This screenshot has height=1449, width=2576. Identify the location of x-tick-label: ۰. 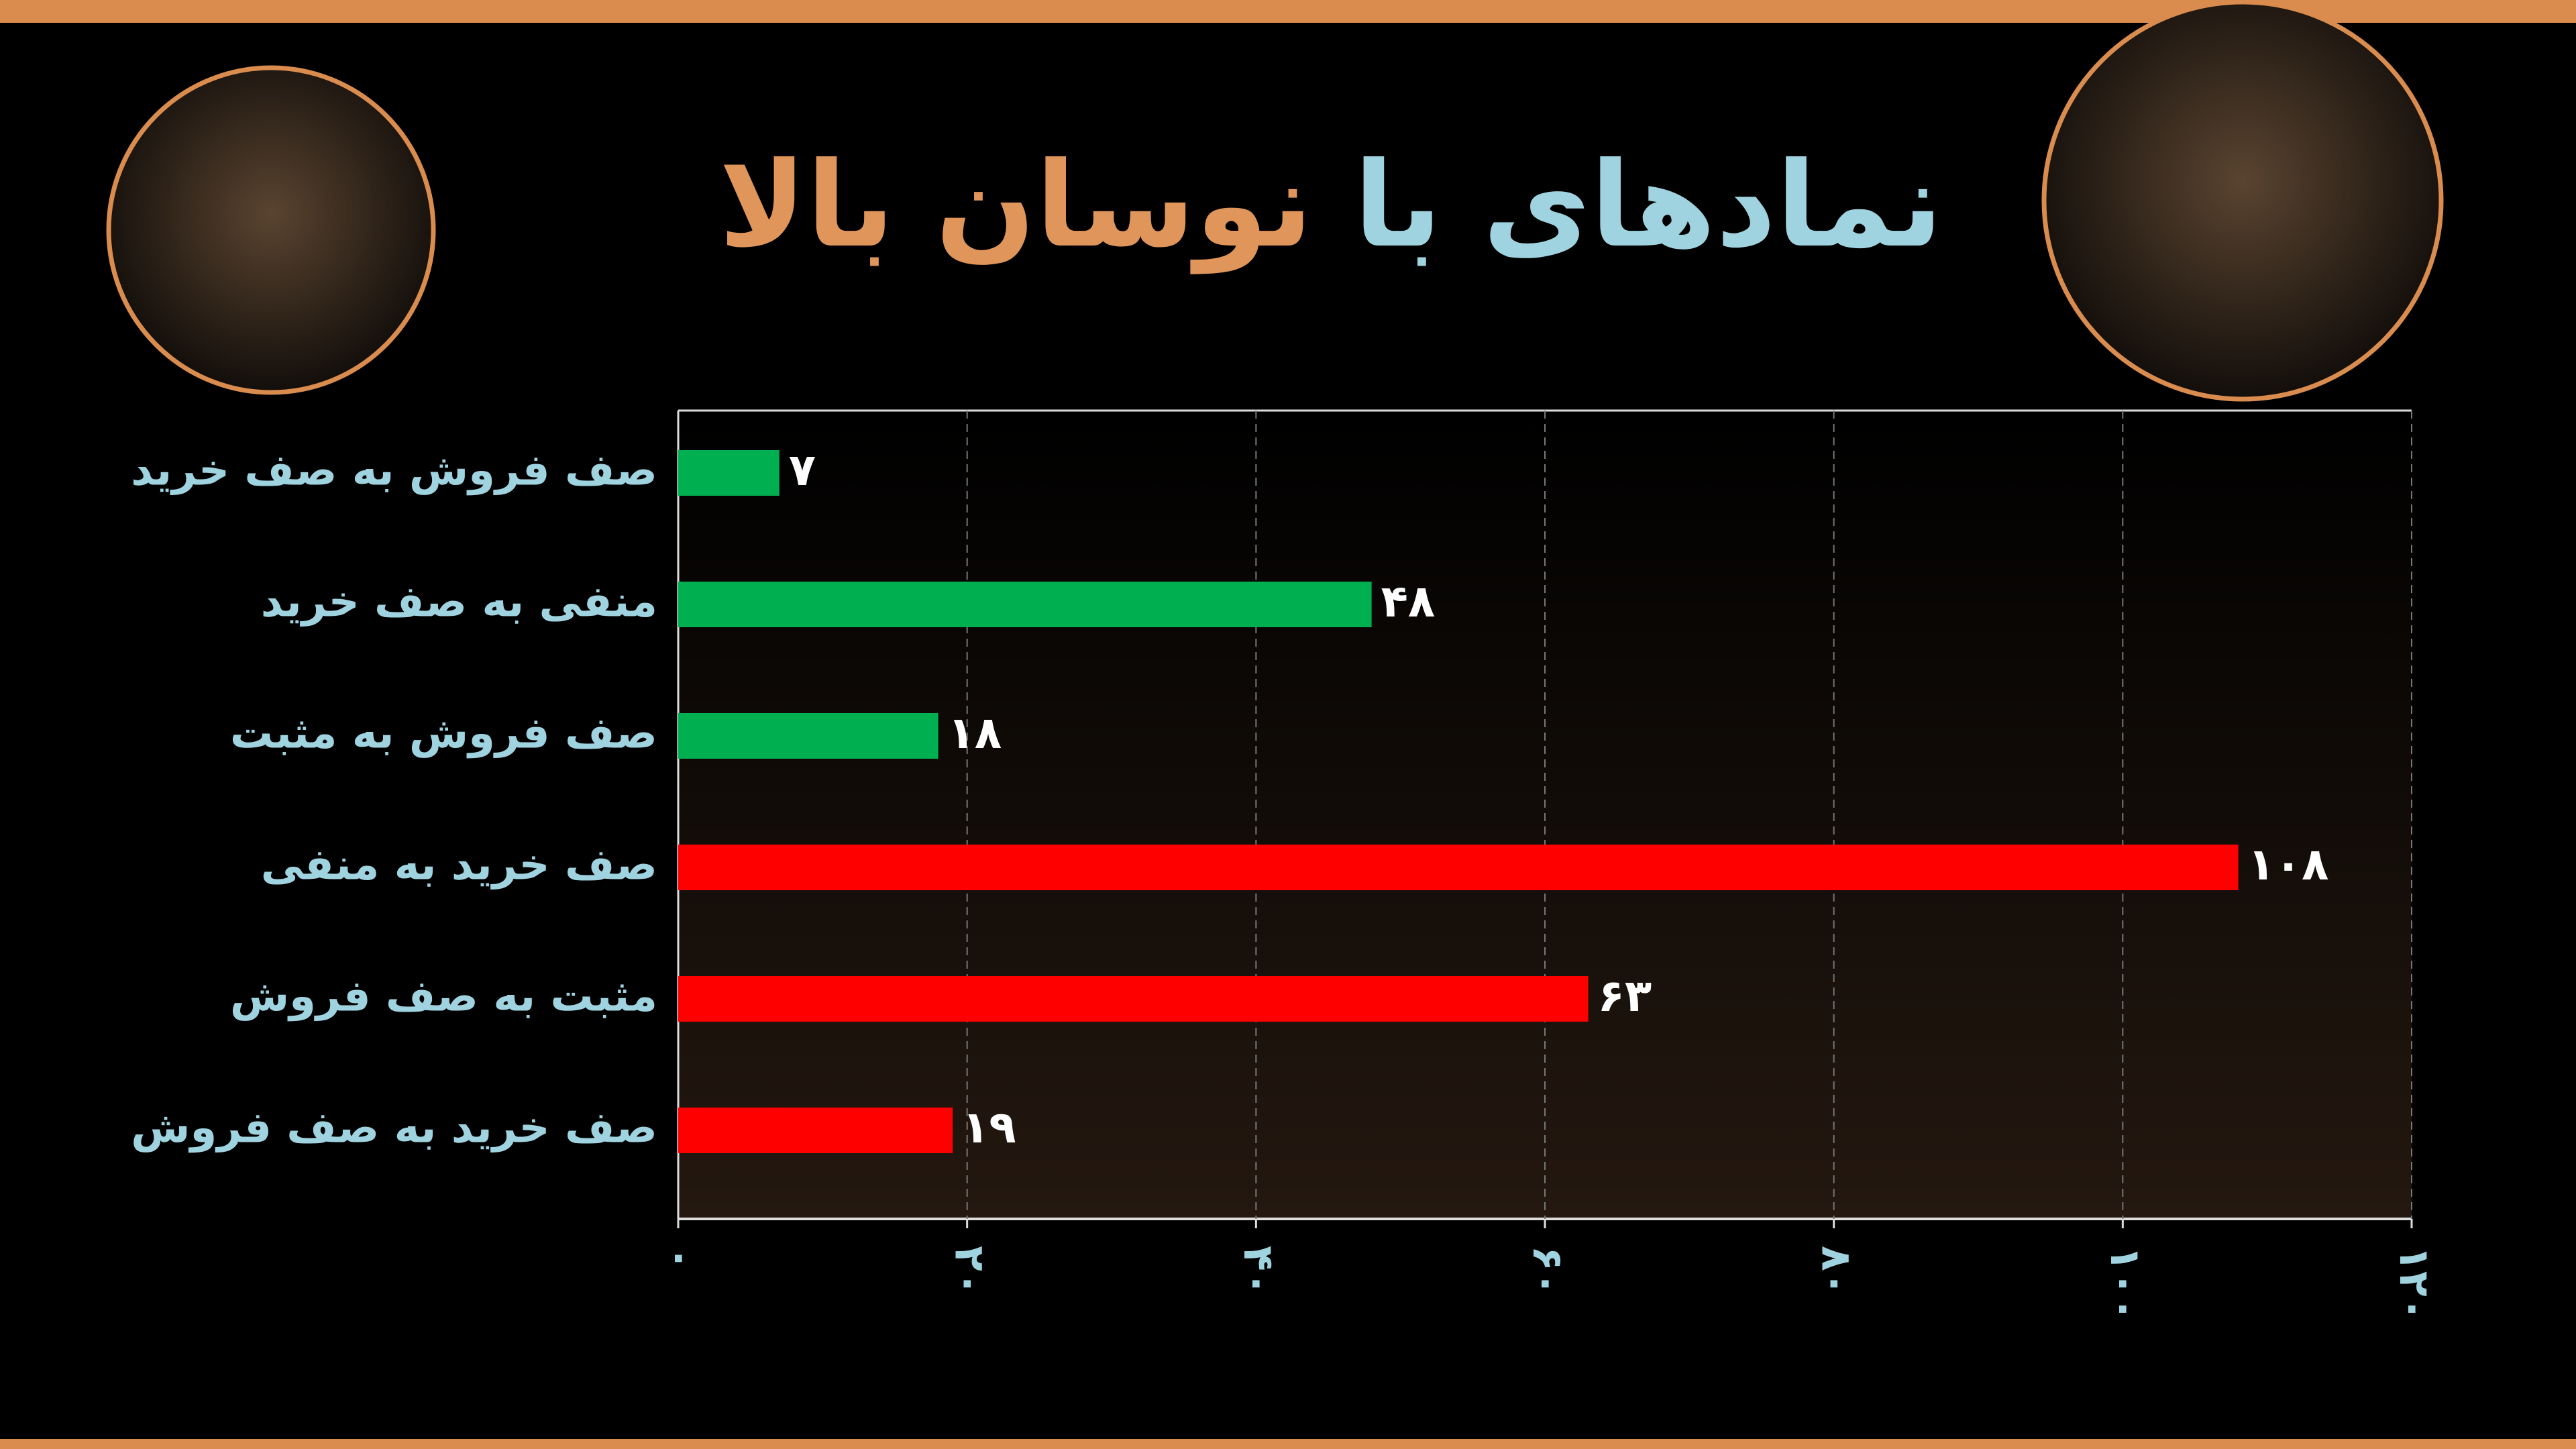
(681, 1258).